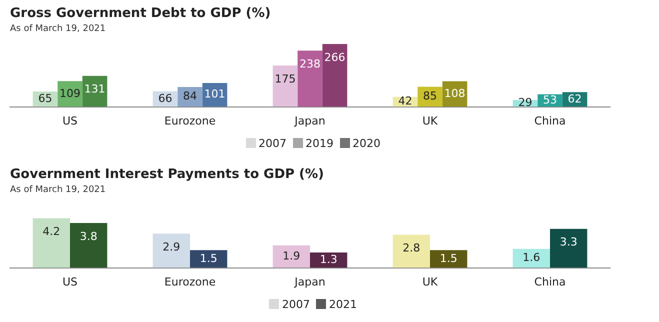  I want to click on data-label: 1.3, so click(329, 259).